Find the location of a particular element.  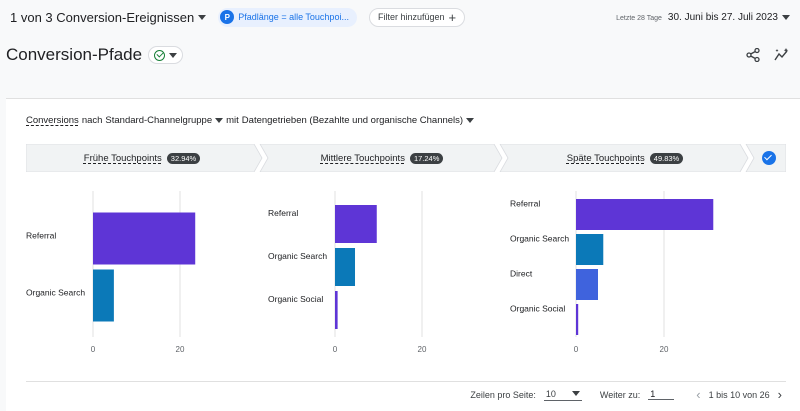

stage-arrow-late is located at coordinates (624, 158).